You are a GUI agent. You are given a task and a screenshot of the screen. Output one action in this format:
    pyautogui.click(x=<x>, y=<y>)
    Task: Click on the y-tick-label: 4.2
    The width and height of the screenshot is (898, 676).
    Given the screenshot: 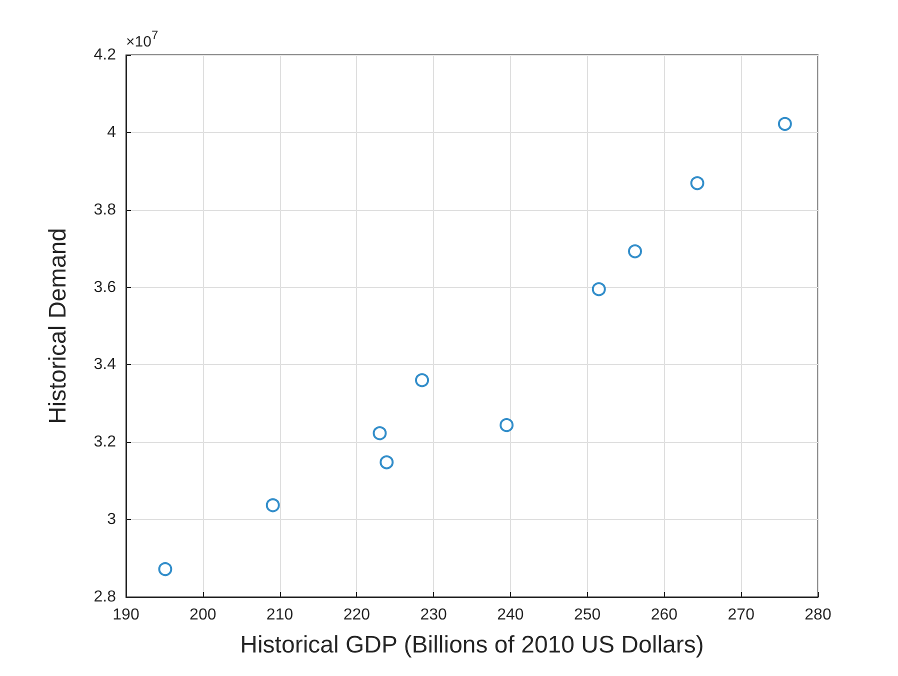 What is the action you would take?
    pyautogui.click(x=105, y=55)
    